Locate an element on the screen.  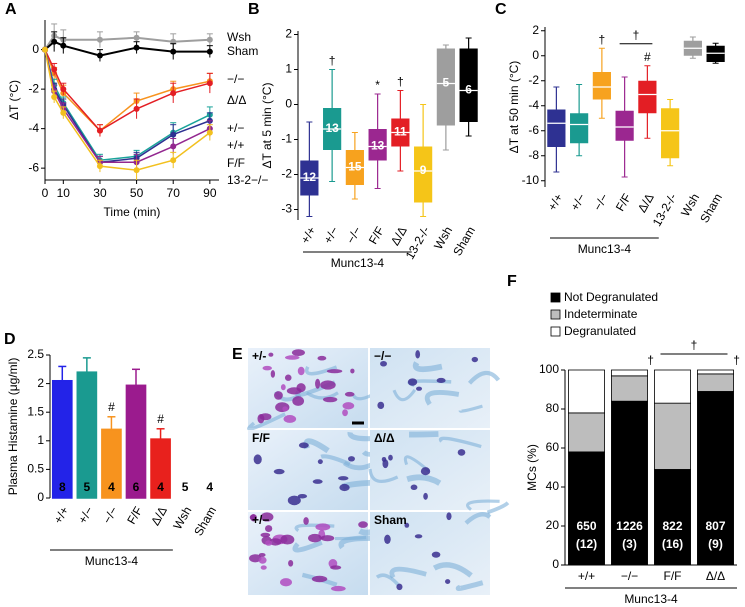
y-axis-title: ΔT at 5 min (°C) is located at coordinates (267, 126).